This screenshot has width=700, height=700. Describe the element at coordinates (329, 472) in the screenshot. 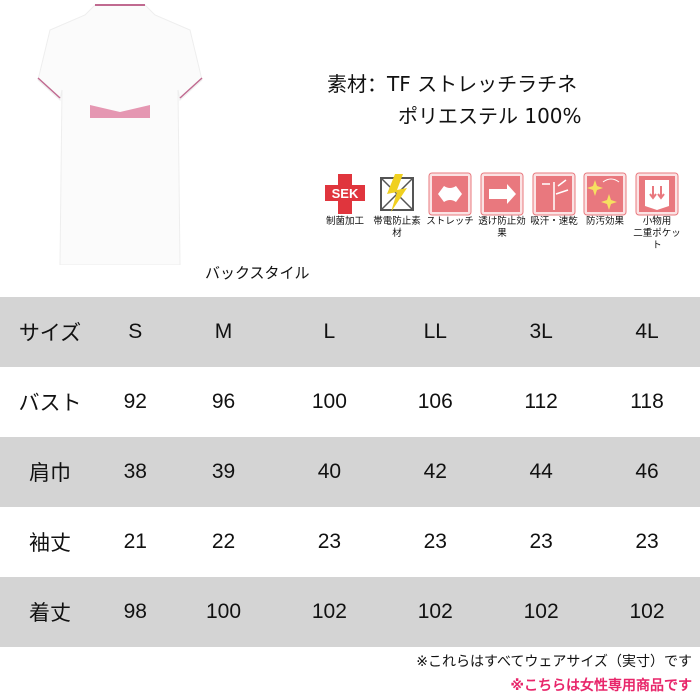

I see `table-cell: 40` at that location.